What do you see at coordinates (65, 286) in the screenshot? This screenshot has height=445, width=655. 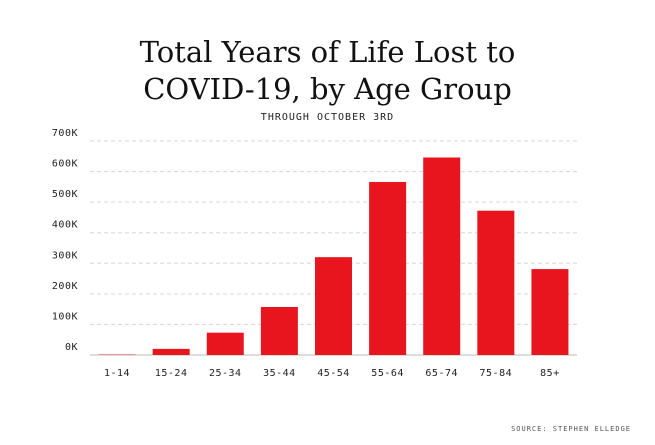 I see `y-tick-label: 200K` at bounding box center [65, 286].